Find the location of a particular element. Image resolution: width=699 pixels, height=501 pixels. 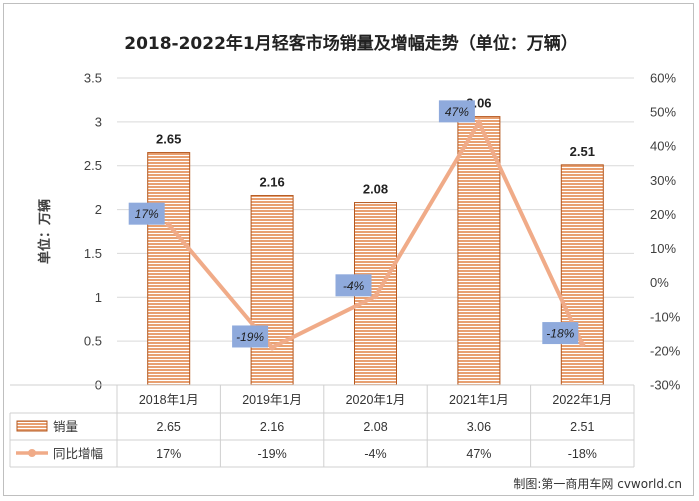

y2-tick-label: -30% is located at coordinates (665, 385).